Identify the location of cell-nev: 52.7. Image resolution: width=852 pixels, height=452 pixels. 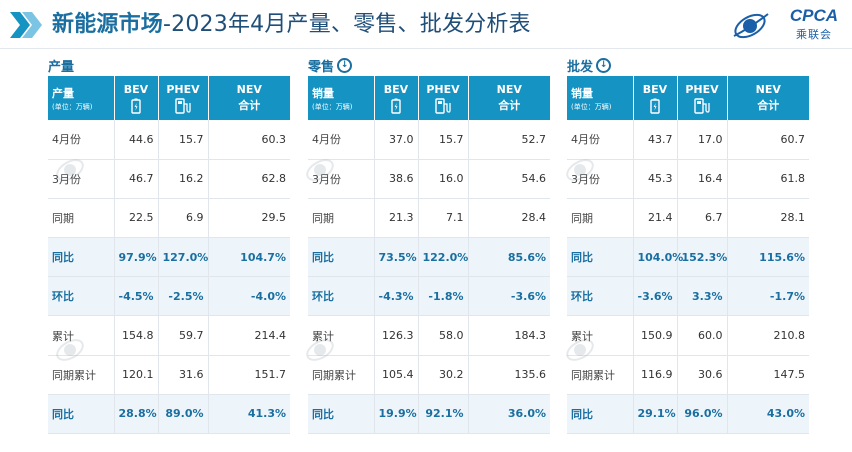
(509, 140).